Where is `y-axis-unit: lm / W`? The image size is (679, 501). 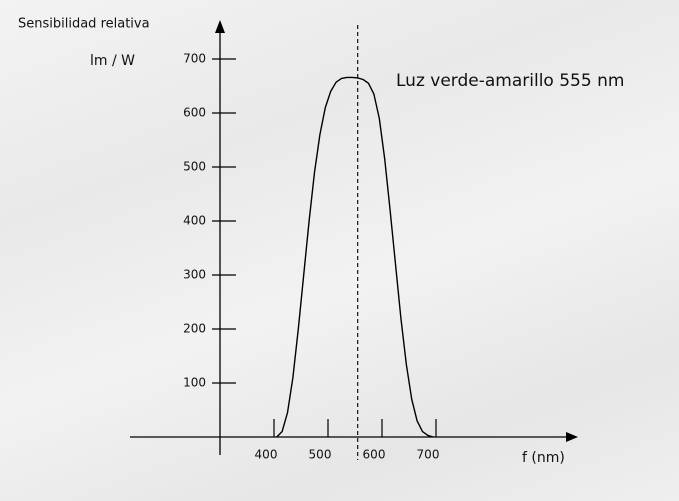
y-axis-unit: lm / W is located at coordinates (112, 61).